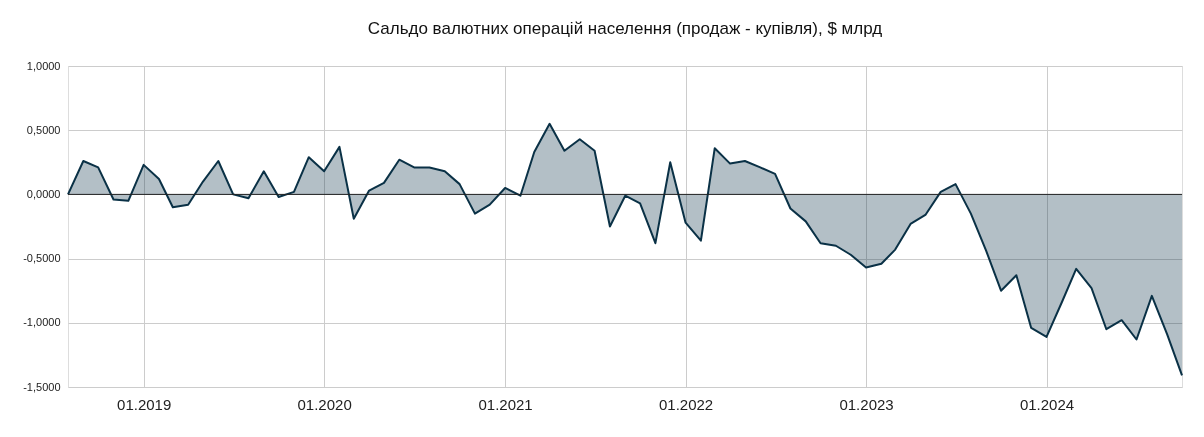  Describe the element at coordinates (42, 386) in the screenshot. I see `y-tick-label: -1,5000` at that location.